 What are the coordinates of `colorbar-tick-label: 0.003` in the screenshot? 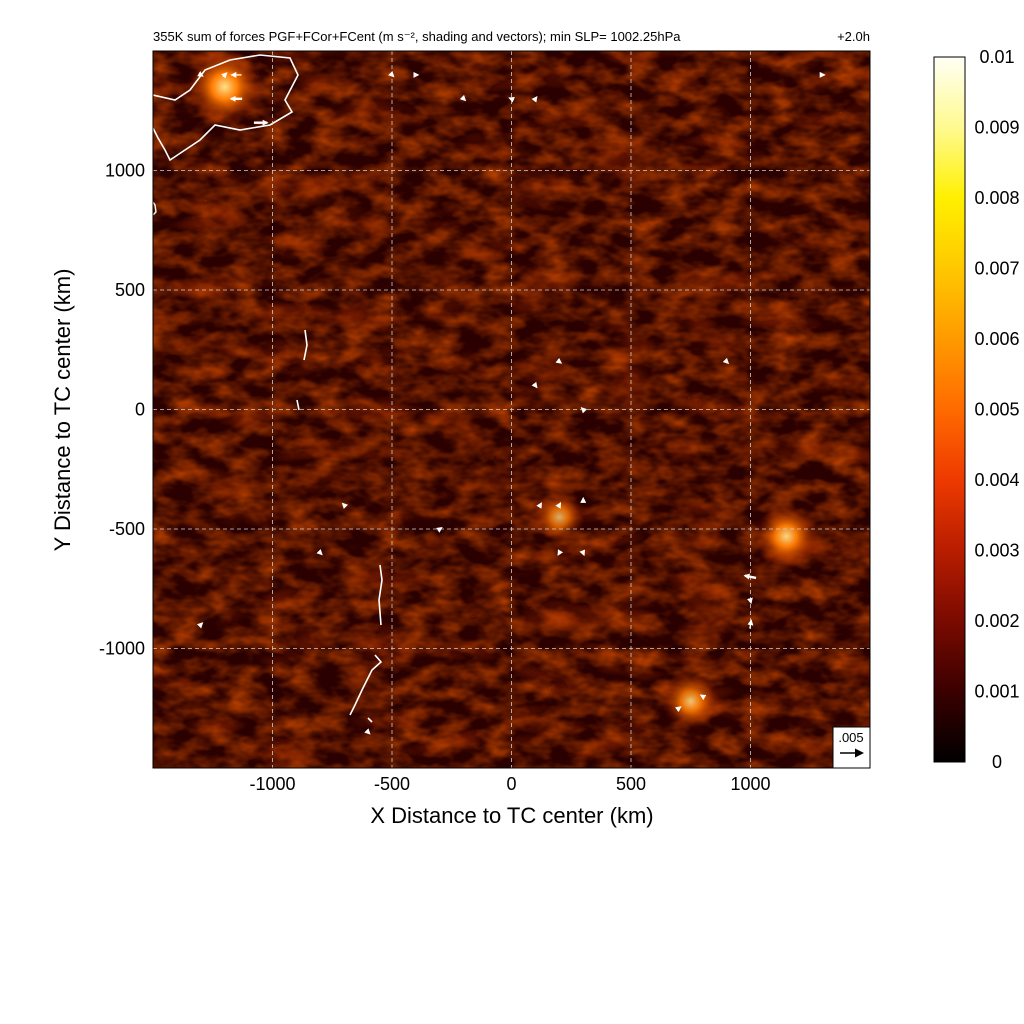 It's located at (996, 551).